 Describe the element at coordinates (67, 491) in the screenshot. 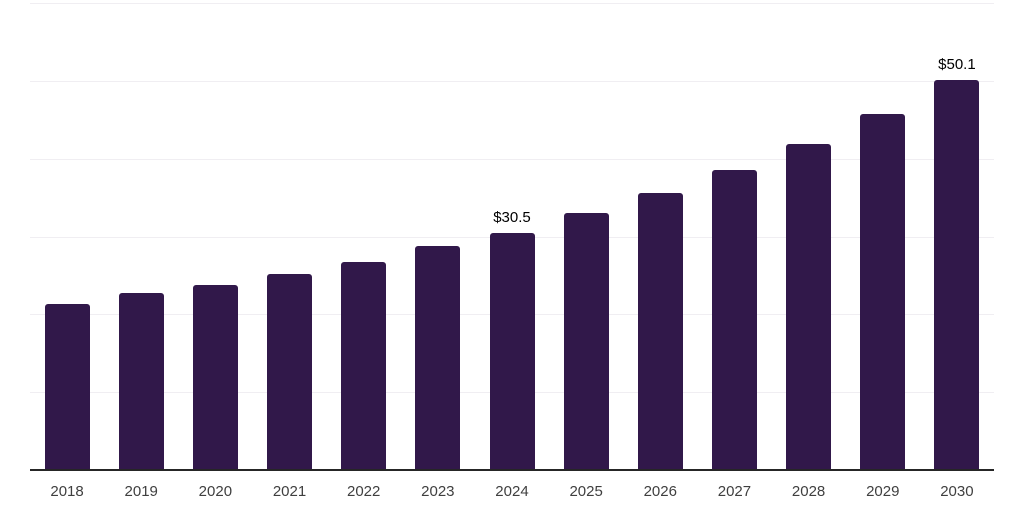

I see `x-tick-2018: 2018` at that location.